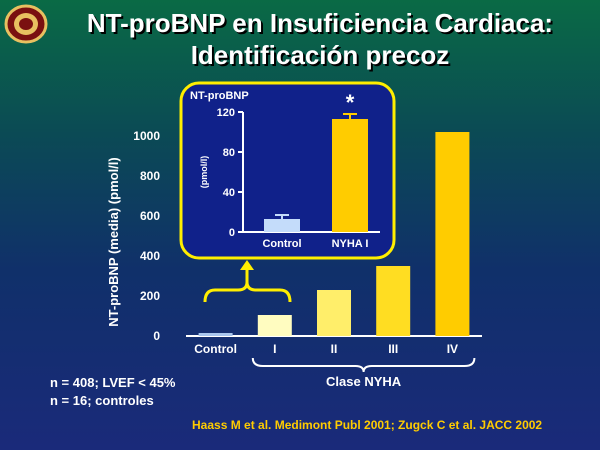 The width and height of the screenshot is (600, 450). Describe the element at coordinates (219, 96) in the screenshot. I see `inset-title: NT-proBNP` at that location.